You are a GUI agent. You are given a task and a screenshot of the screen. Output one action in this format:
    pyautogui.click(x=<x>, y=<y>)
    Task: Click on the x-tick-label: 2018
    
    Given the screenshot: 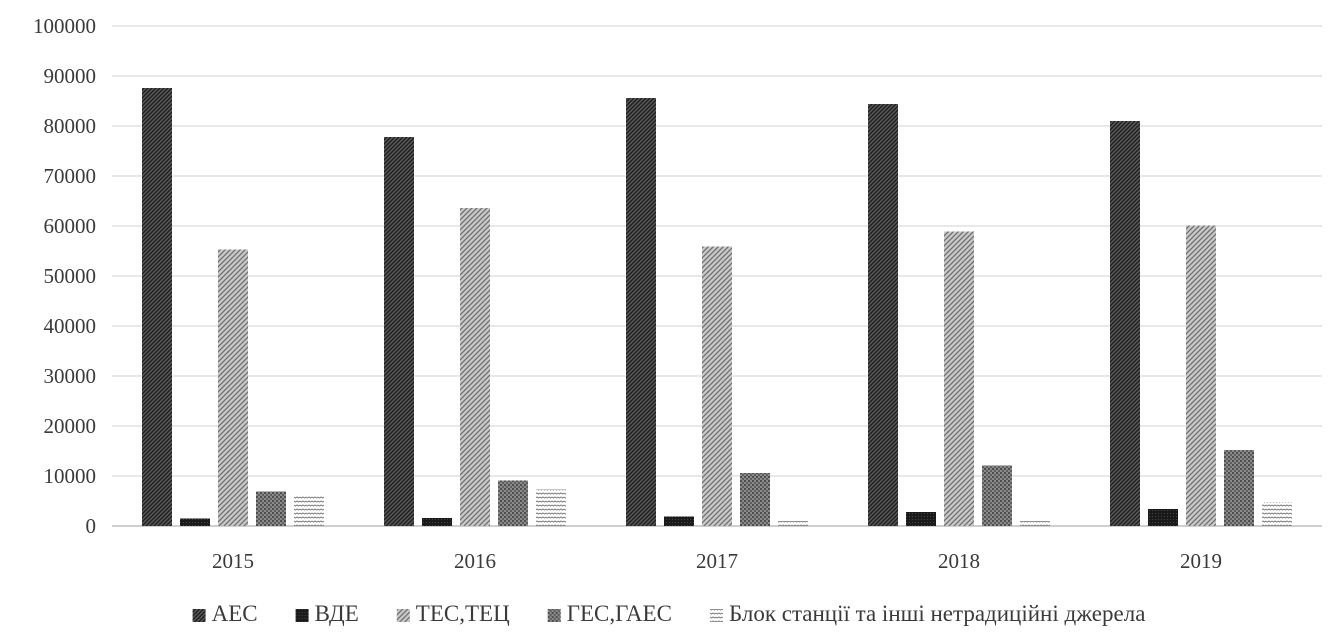 What is the action you would take?
    pyautogui.click(x=959, y=561)
    